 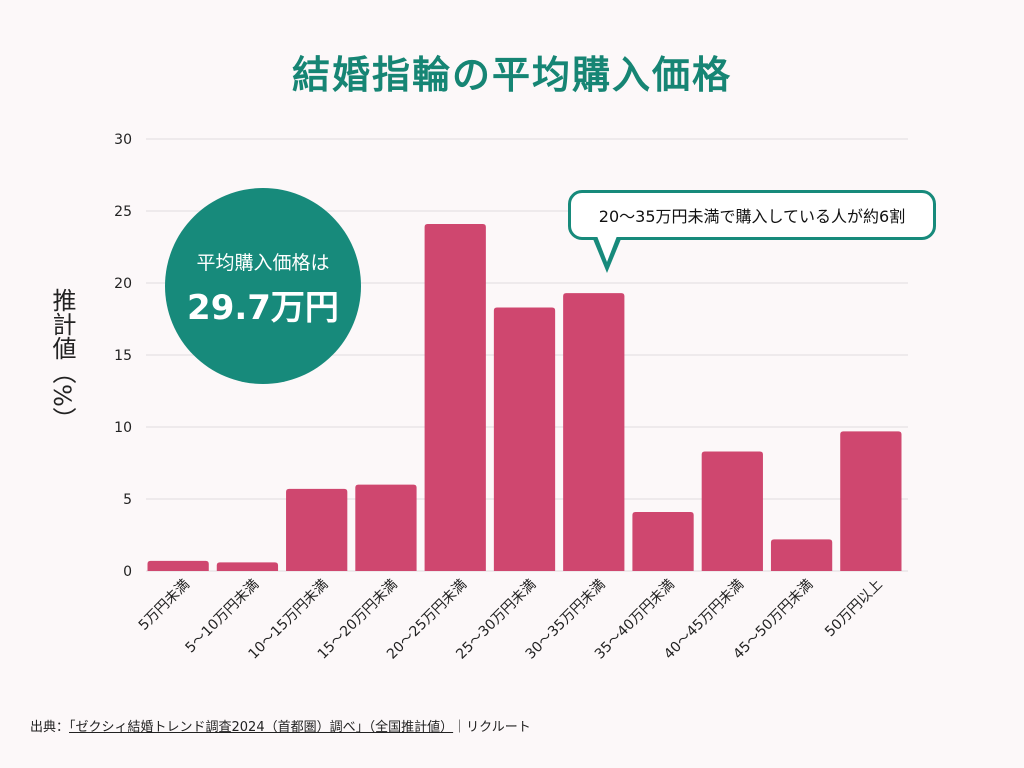 What do you see at coordinates (123, 428) in the screenshot?
I see `y-tick-label: 10` at bounding box center [123, 428].